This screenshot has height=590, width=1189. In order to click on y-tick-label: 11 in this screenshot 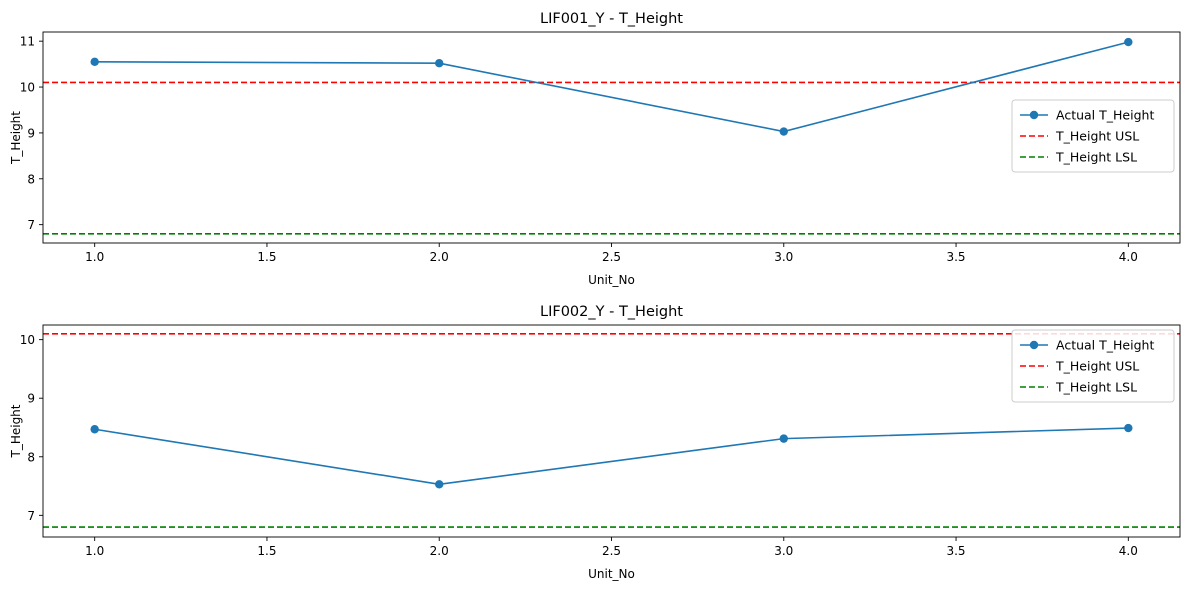, I will do `click(27, 42)`.